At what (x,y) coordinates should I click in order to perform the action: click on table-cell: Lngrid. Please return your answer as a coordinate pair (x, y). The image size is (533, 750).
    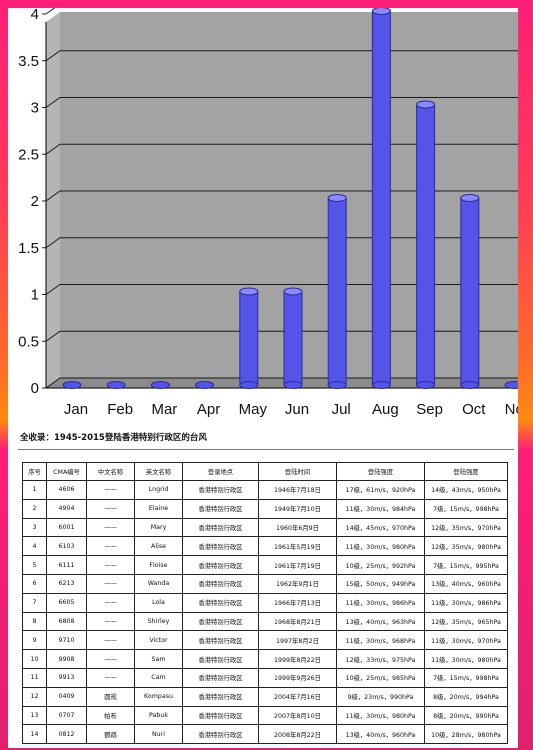
    Looking at the image, I should click on (158, 490).